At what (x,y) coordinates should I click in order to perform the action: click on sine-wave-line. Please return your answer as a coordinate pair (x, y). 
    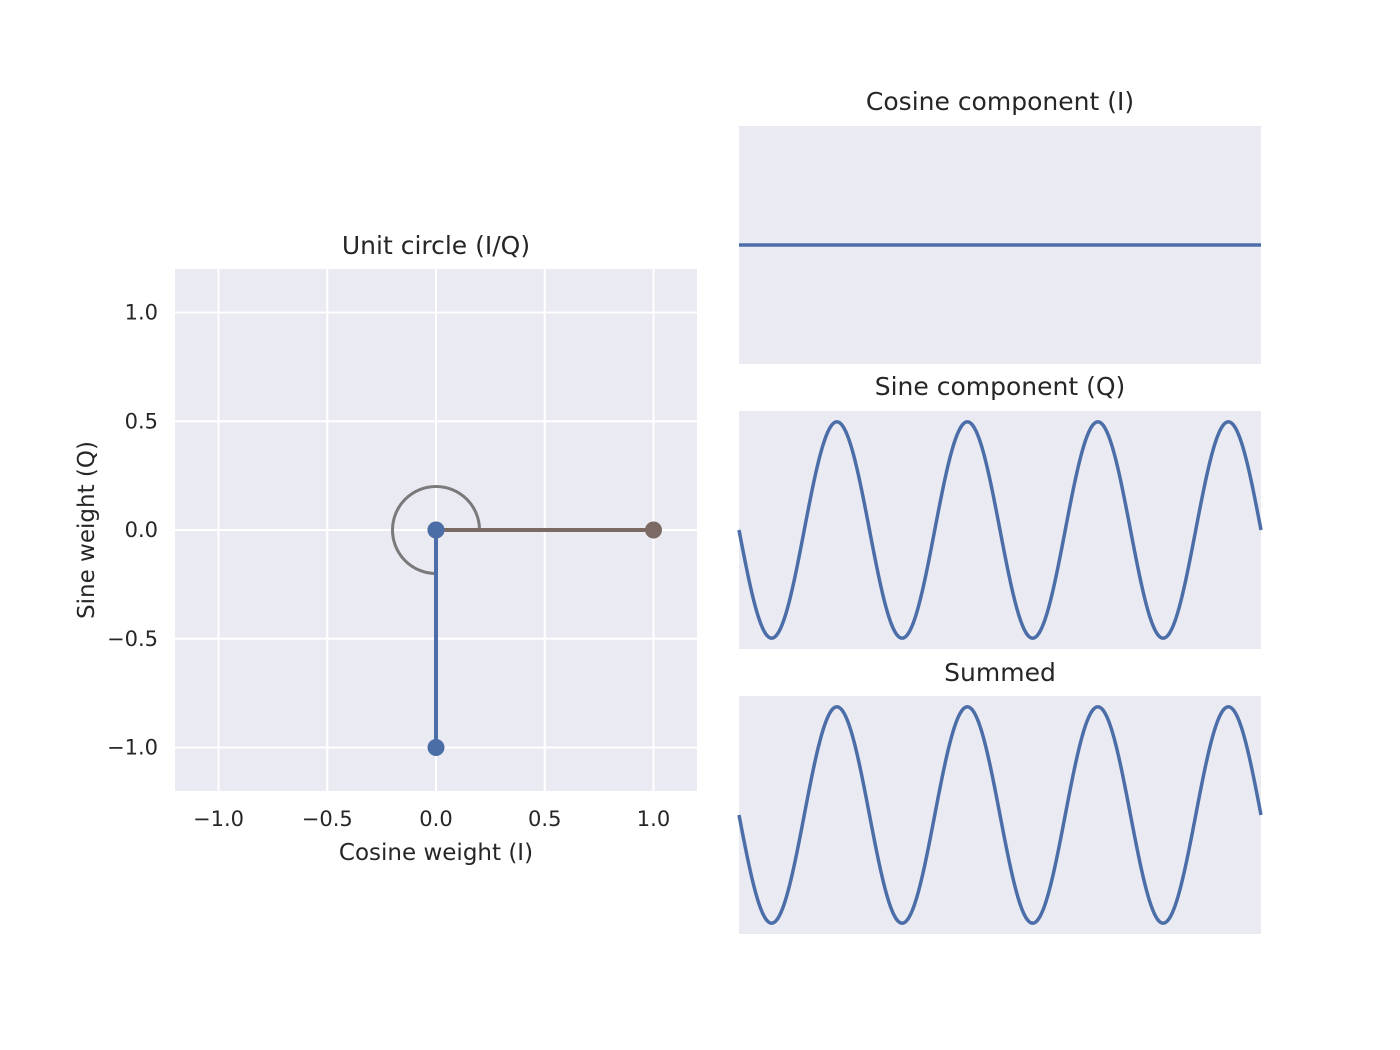
    Looking at the image, I should click on (1000, 530).